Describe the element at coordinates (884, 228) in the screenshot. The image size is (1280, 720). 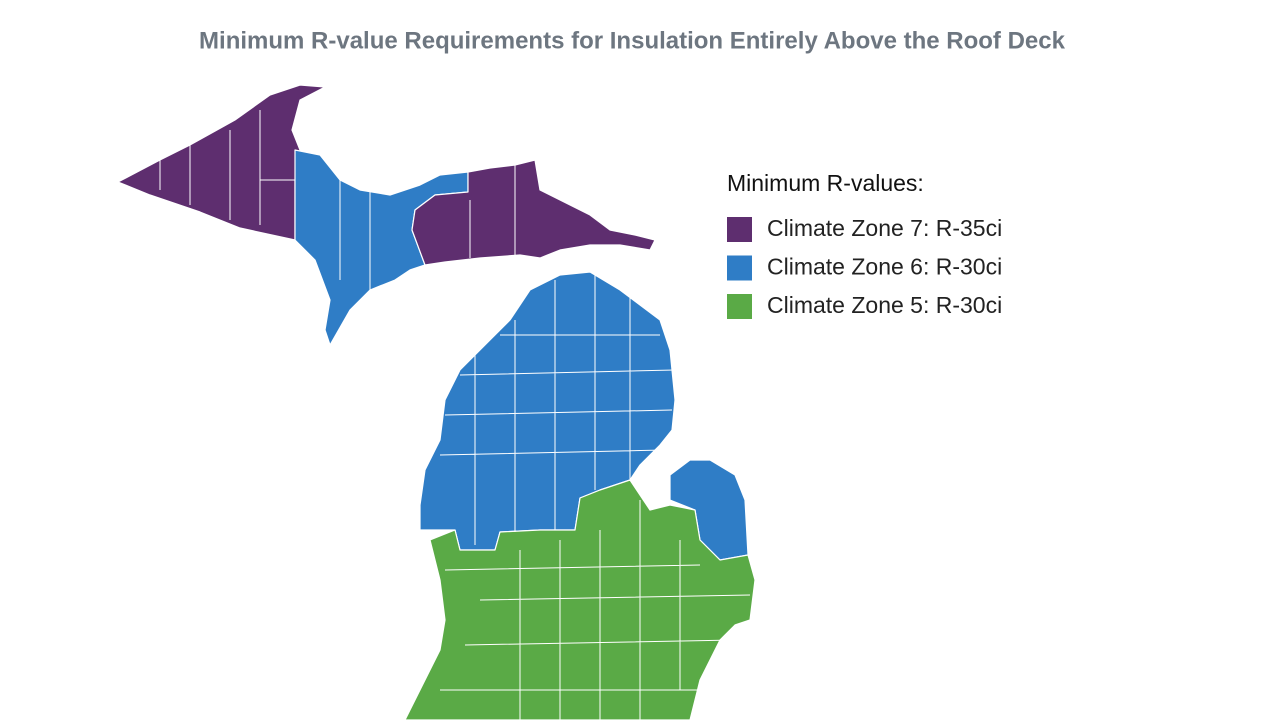
I see `legend-label: Climate Zone 7: R-35ci` at that location.